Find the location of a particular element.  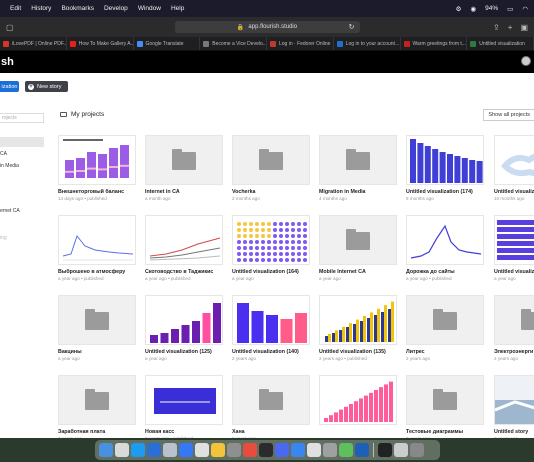

project-title: Заработная плата is located at coordinates (82, 432).